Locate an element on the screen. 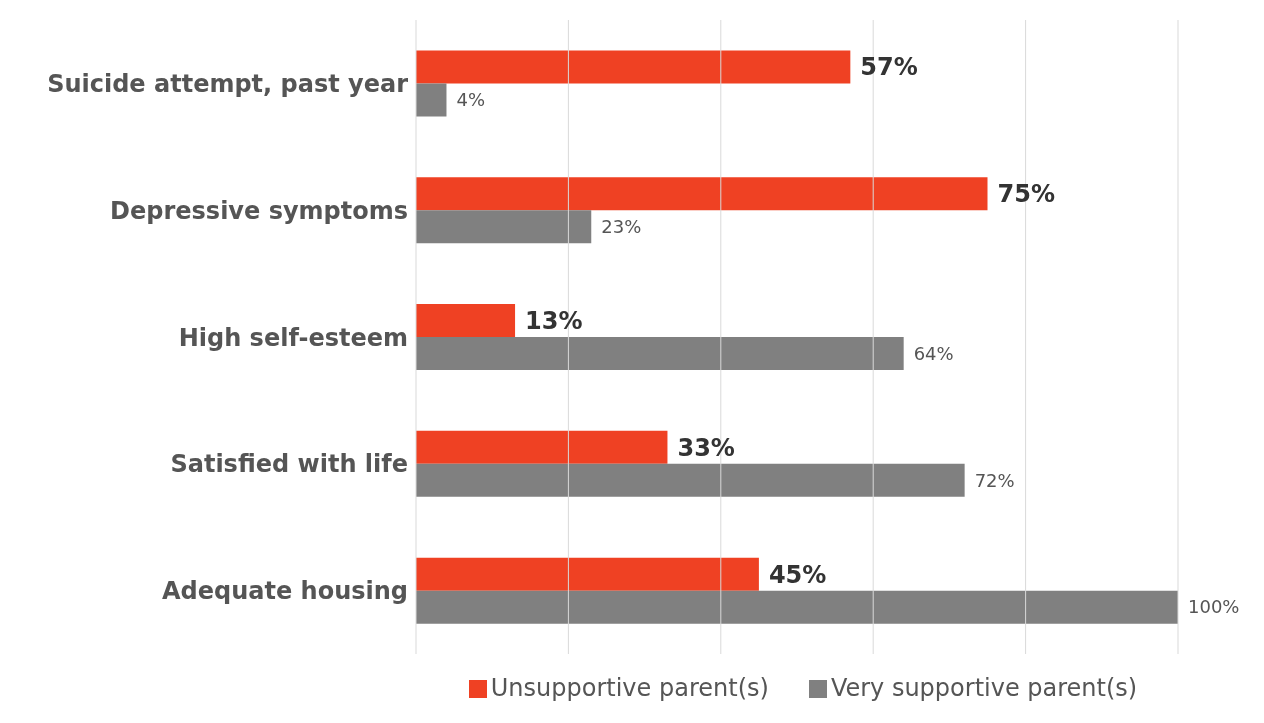  legend-label: Very supportive parent(s) is located at coordinates (984, 688).